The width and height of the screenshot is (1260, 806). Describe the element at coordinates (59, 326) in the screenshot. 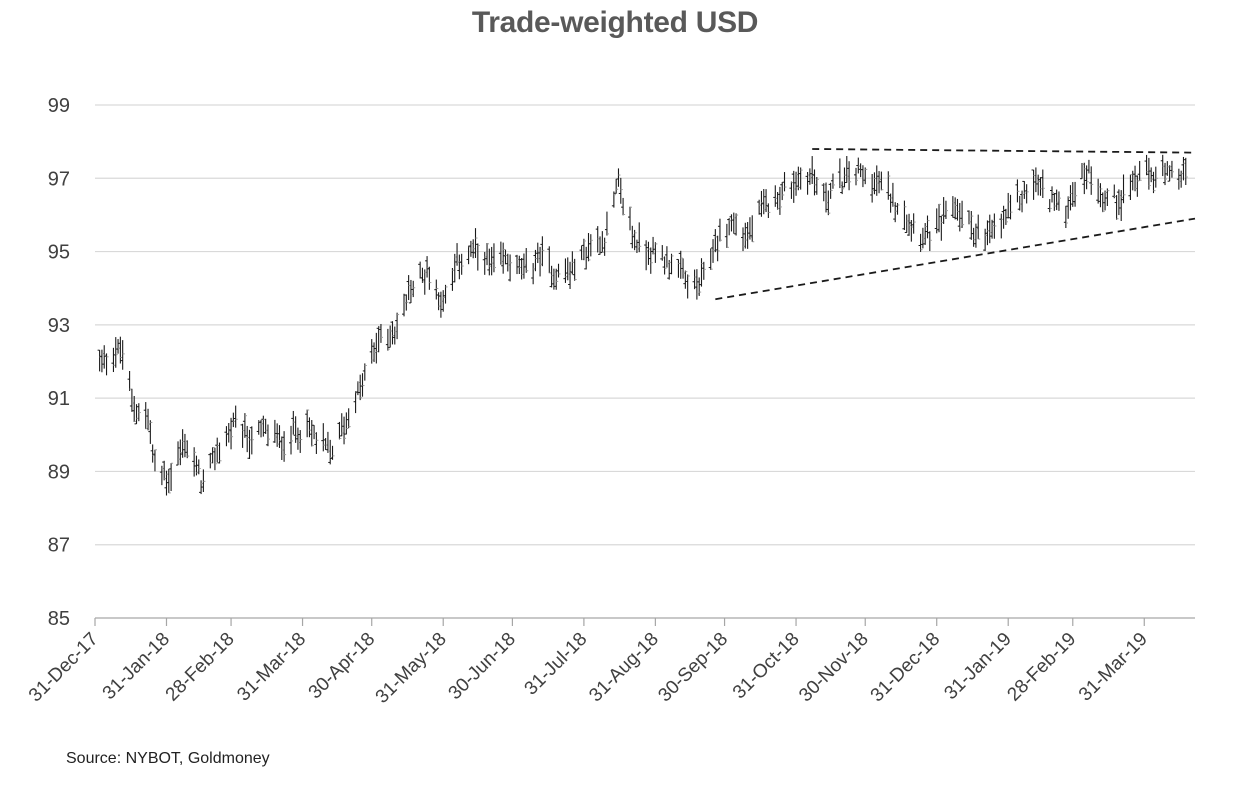

I see `y-tick-label: 93` at that location.